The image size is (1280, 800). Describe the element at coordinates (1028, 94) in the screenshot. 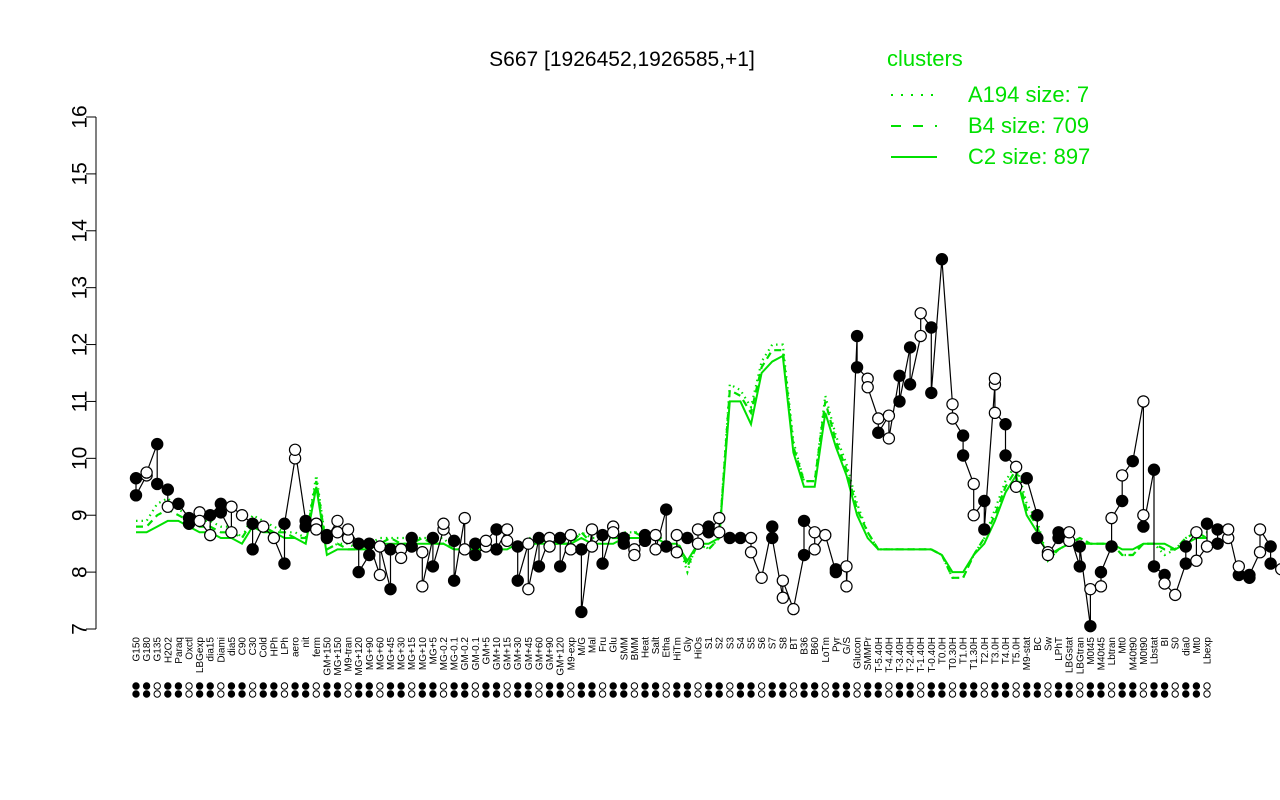

I see `legend-label-a194: A194 size: 7` at that location.